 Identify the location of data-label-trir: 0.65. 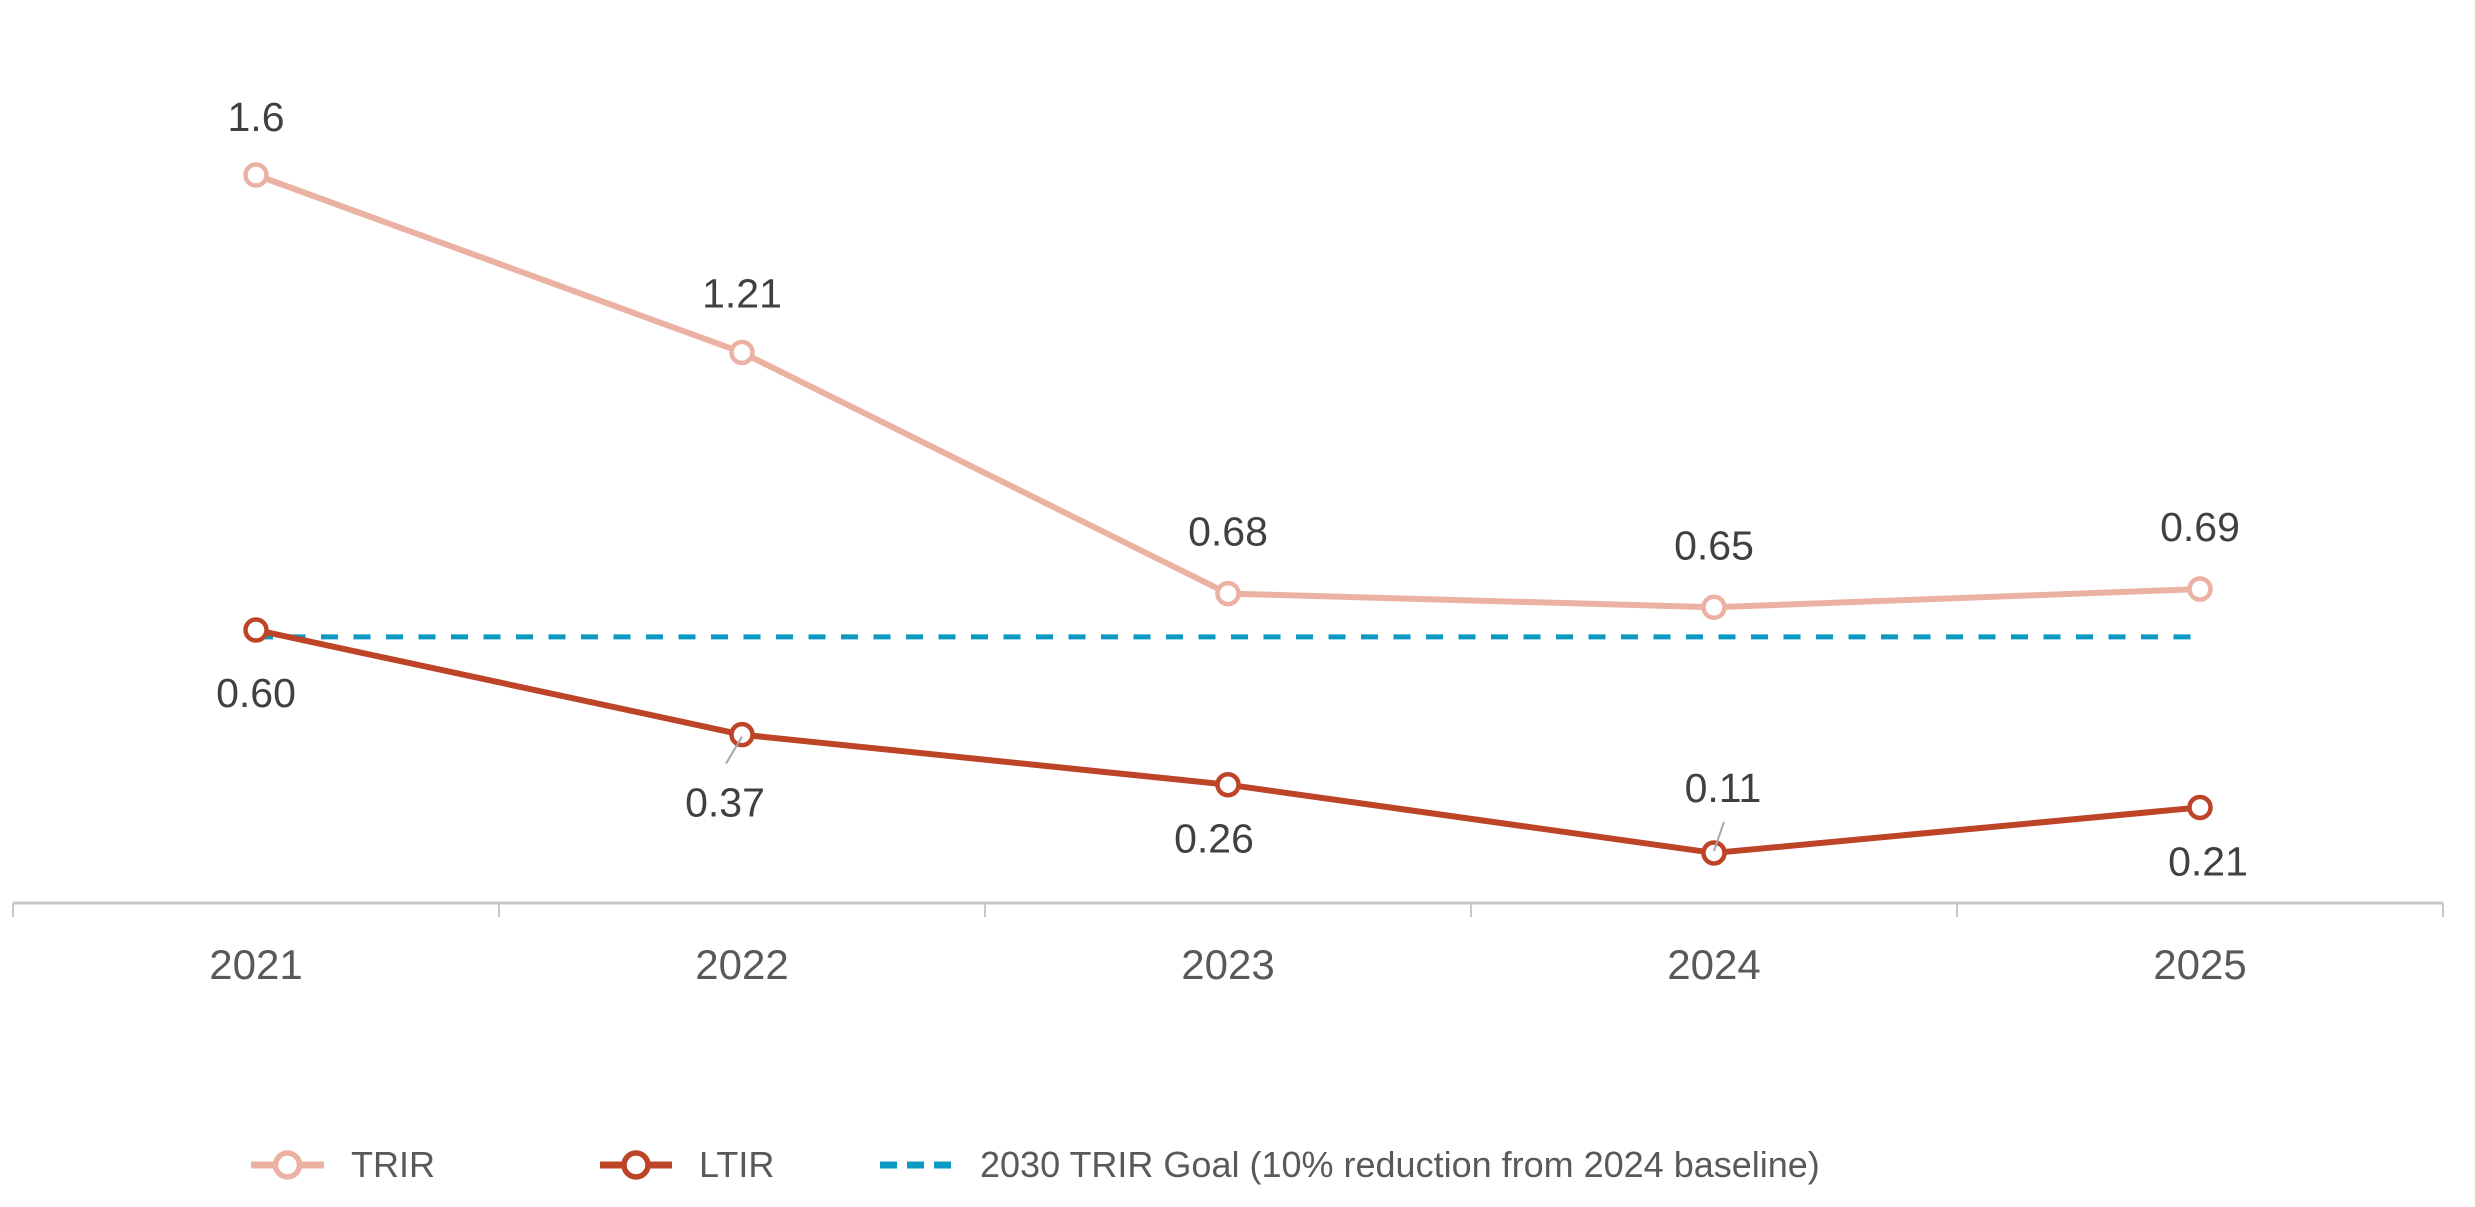
(1714, 545).